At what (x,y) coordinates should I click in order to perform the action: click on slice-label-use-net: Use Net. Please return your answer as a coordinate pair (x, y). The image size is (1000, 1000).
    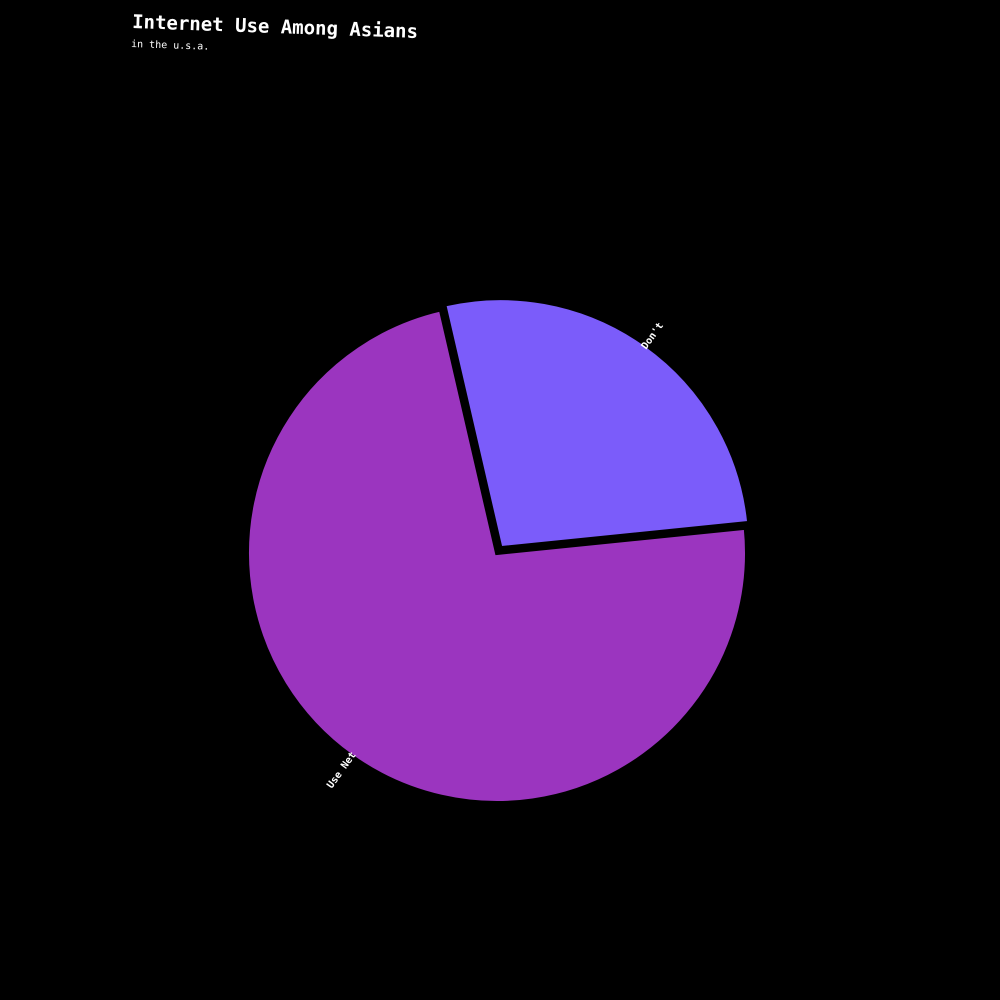
    Looking at the image, I should click on (341, 770).